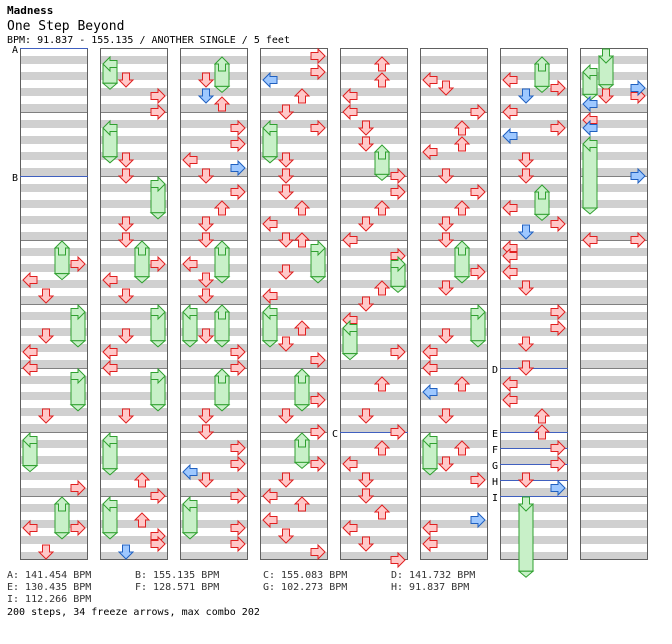  Describe the element at coordinates (270, 312) in the screenshot. I see `freeze-left-arrow-icon` at that location.